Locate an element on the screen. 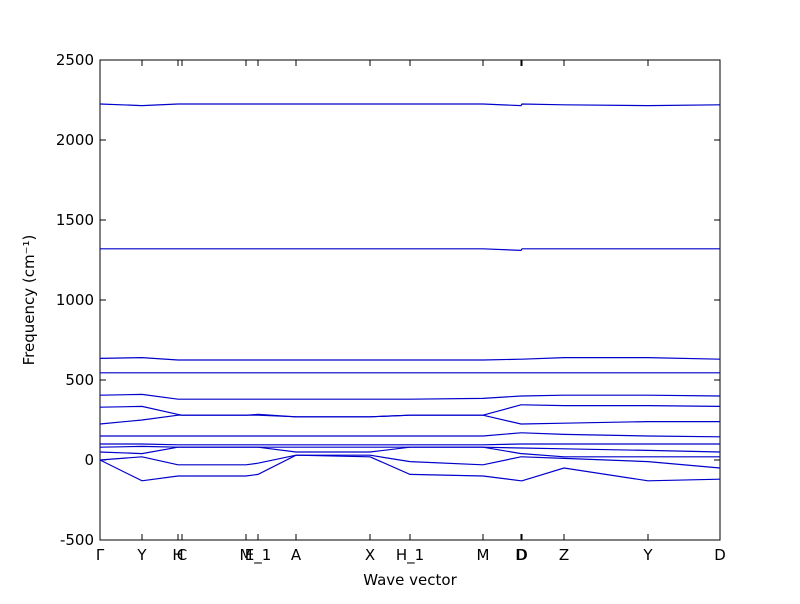 Image resolution: width=800 pixels, height=604 pixels. y-tick-label: 1000 is located at coordinates (75, 300).